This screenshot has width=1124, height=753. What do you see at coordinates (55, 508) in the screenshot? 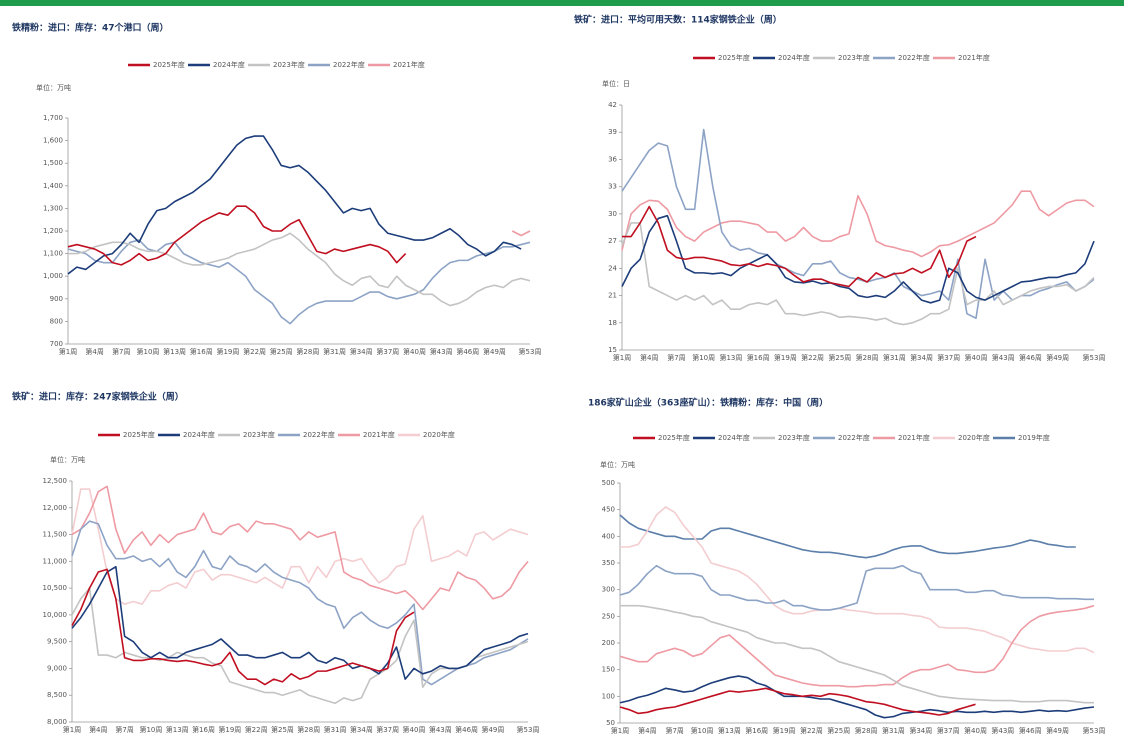
I see `y-tick-label: 12,000` at bounding box center [55, 508].